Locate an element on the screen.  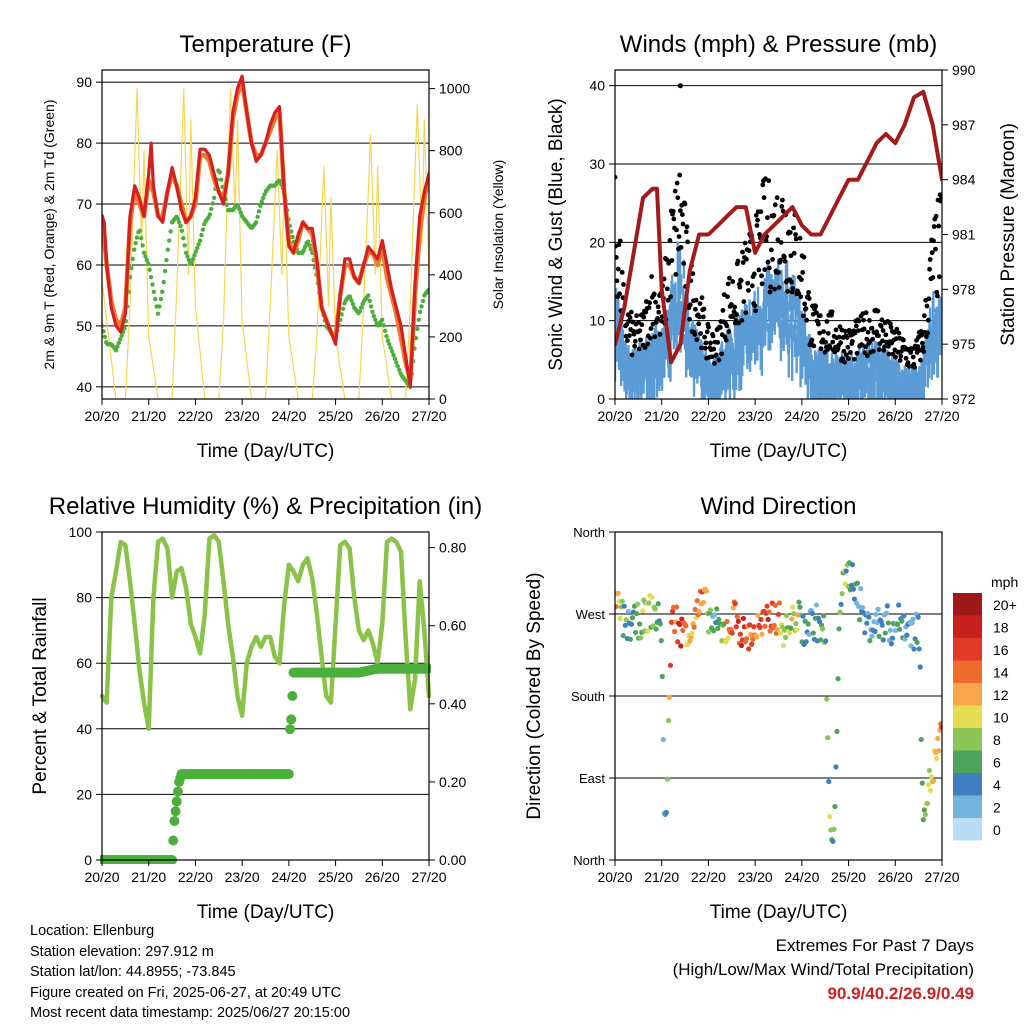
y2-axis-label: Station Pressure (Maroon) is located at coordinates (1008, 234).